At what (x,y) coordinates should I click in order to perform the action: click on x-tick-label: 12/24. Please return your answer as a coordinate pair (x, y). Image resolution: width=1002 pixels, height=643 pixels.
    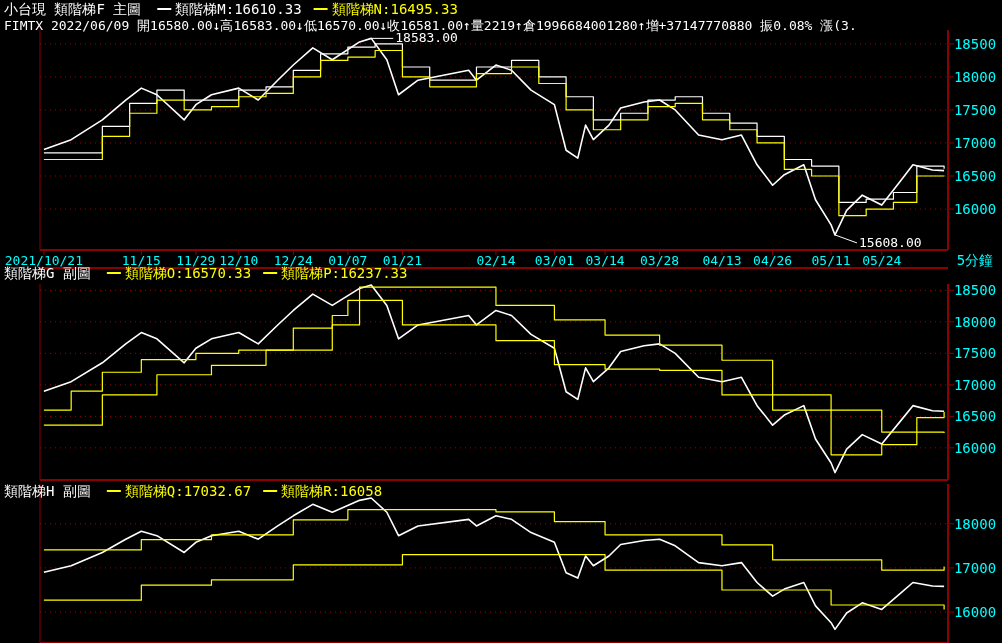
    Looking at the image, I should click on (293, 260).